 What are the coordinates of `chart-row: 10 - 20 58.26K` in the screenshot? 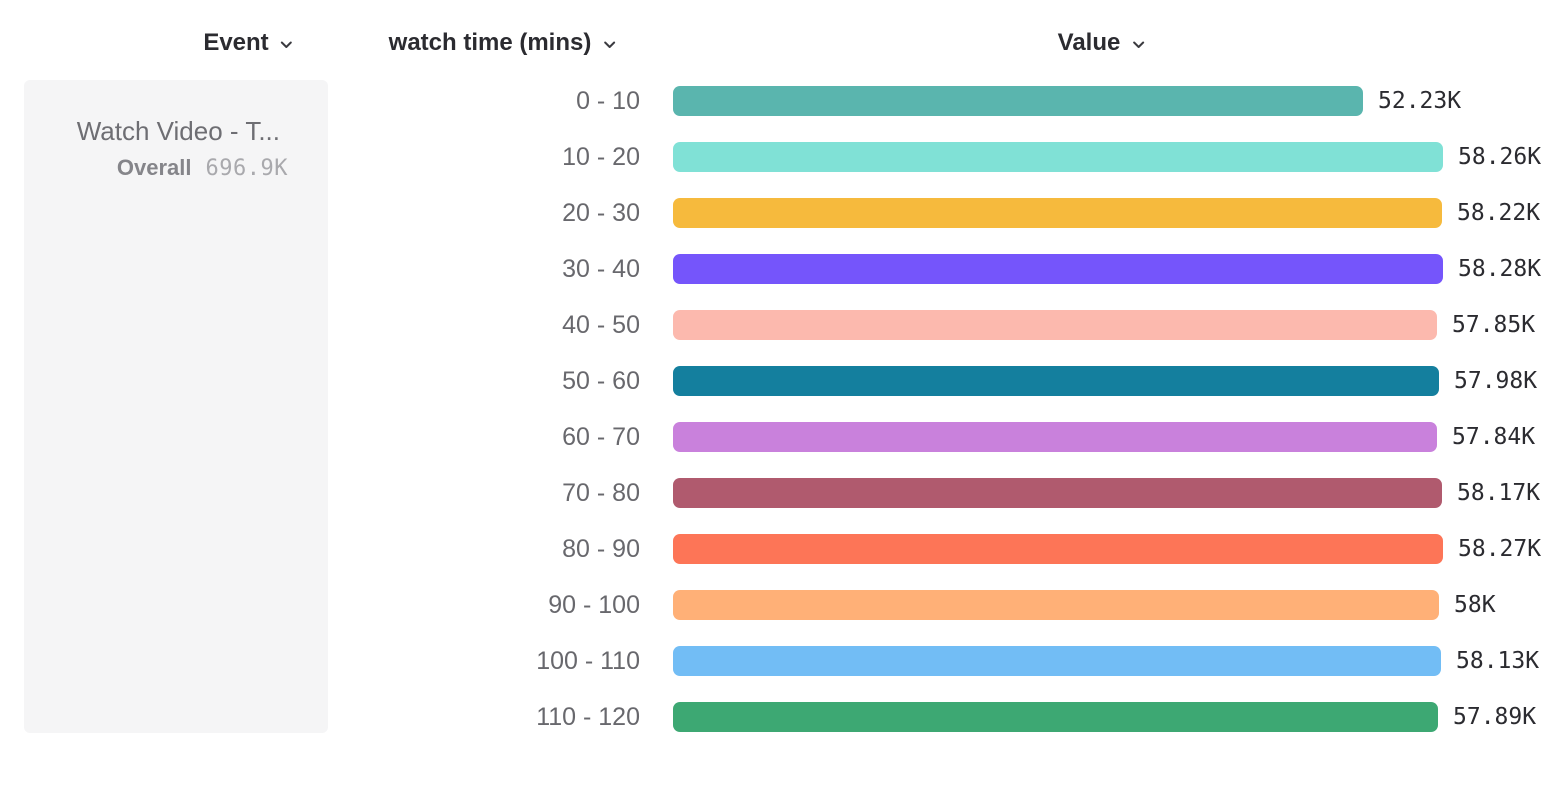 It's located at (784, 157).